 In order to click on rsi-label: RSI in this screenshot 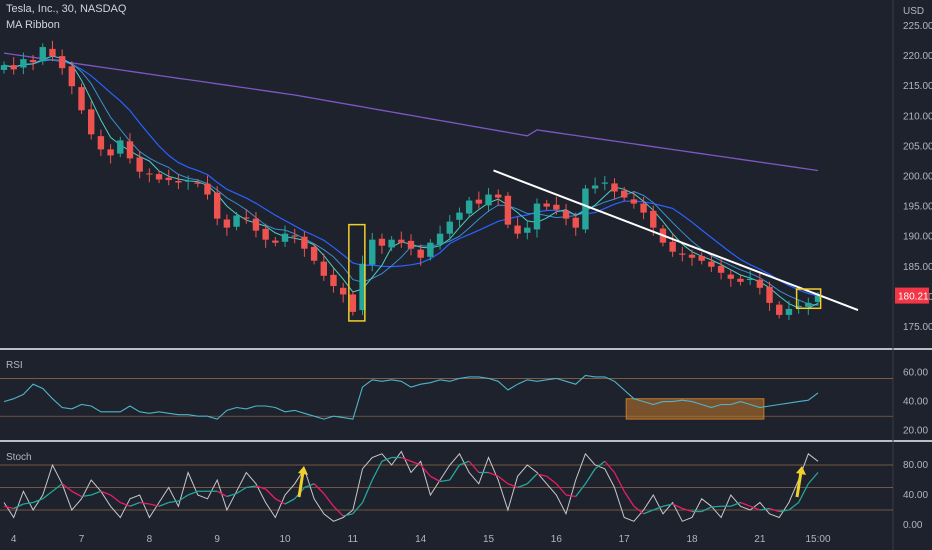, I will do `click(14, 365)`.